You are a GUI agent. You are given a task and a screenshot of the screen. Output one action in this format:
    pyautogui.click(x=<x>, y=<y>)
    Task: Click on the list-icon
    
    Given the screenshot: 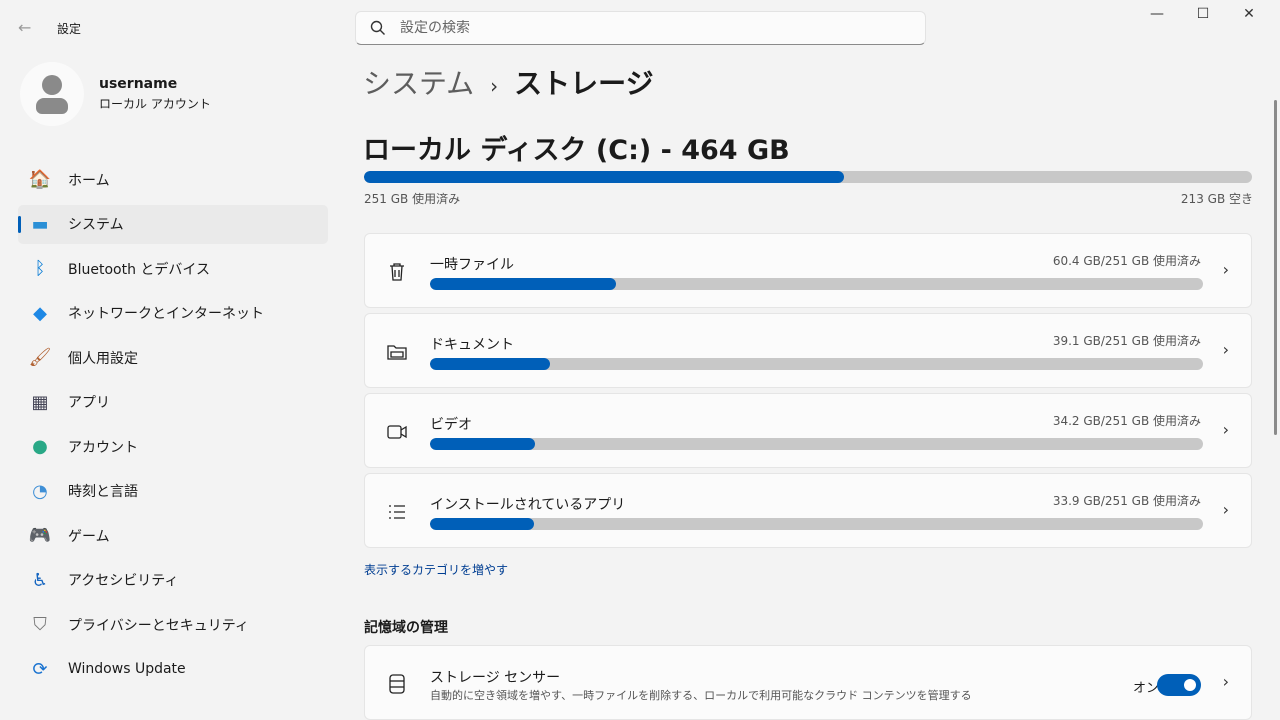 What is the action you would take?
    pyautogui.click(x=397, y=512)
    